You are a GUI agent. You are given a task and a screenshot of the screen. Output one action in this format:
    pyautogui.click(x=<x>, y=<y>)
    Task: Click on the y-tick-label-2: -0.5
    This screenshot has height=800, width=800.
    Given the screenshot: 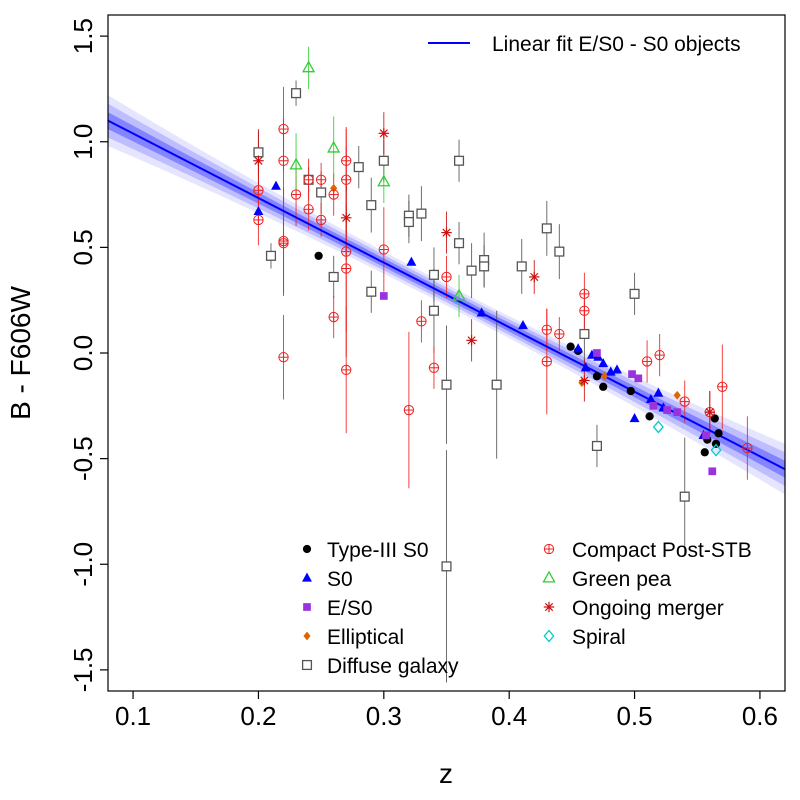 What is the action you would take?
    pyautogui.click(x=83, y=458)
    